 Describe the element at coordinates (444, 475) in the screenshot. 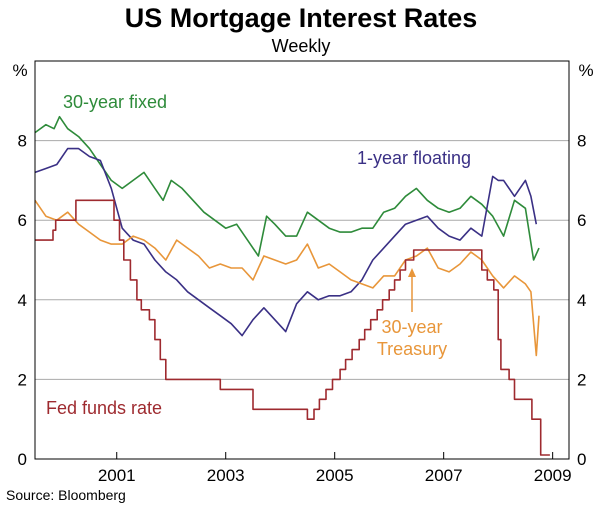

I see `x-tick-2007: 2007` at that location.